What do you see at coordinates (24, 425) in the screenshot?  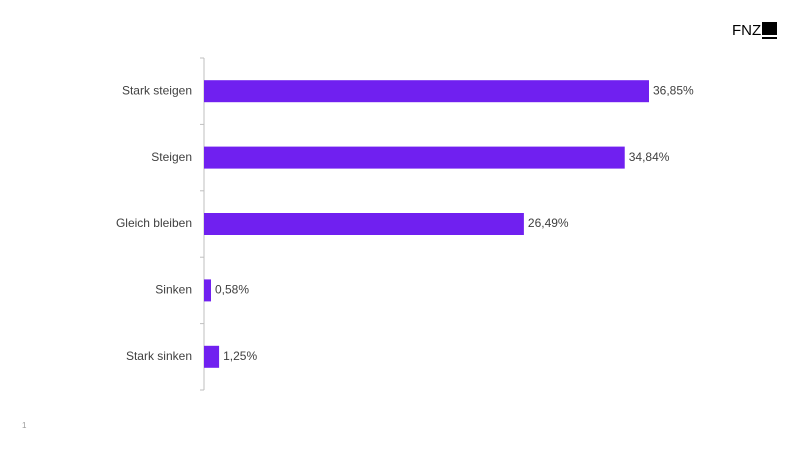 I see `page-number: 1` at bounding box center [24, 425].